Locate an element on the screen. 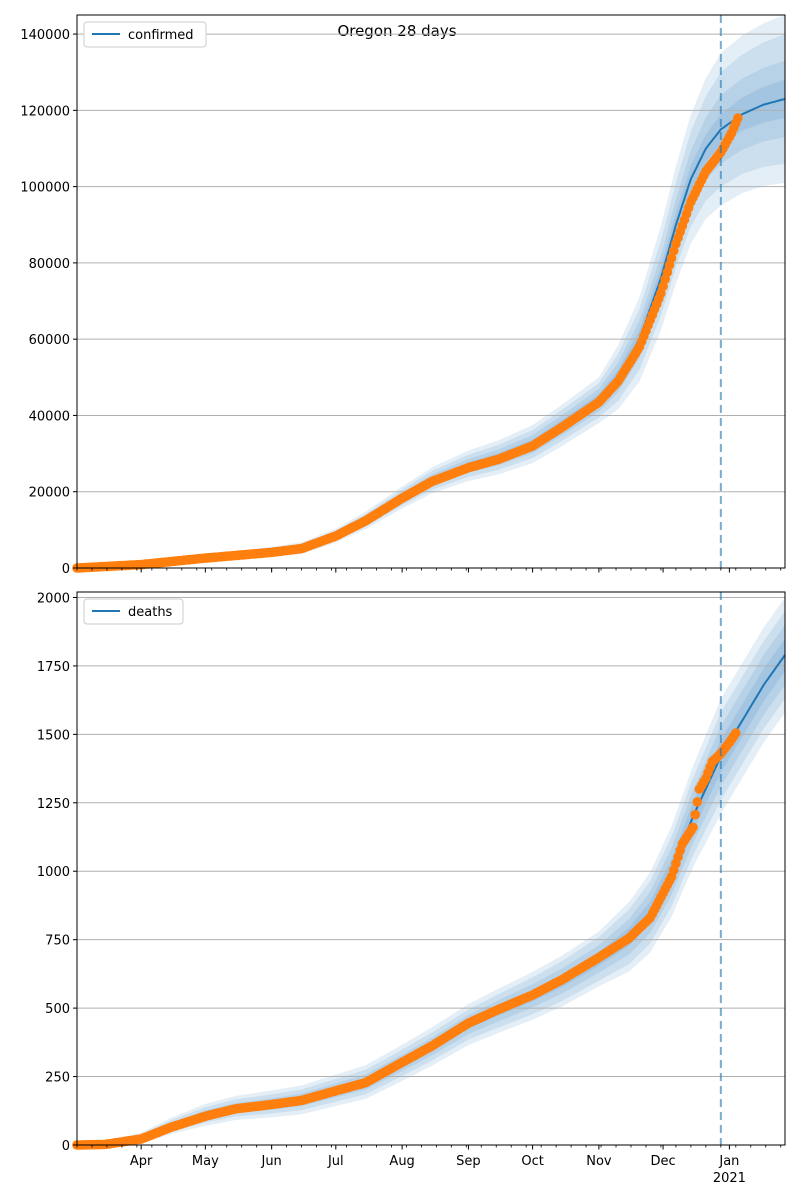  confirmed-legend: confirmed is located at coordinates (145, 34).